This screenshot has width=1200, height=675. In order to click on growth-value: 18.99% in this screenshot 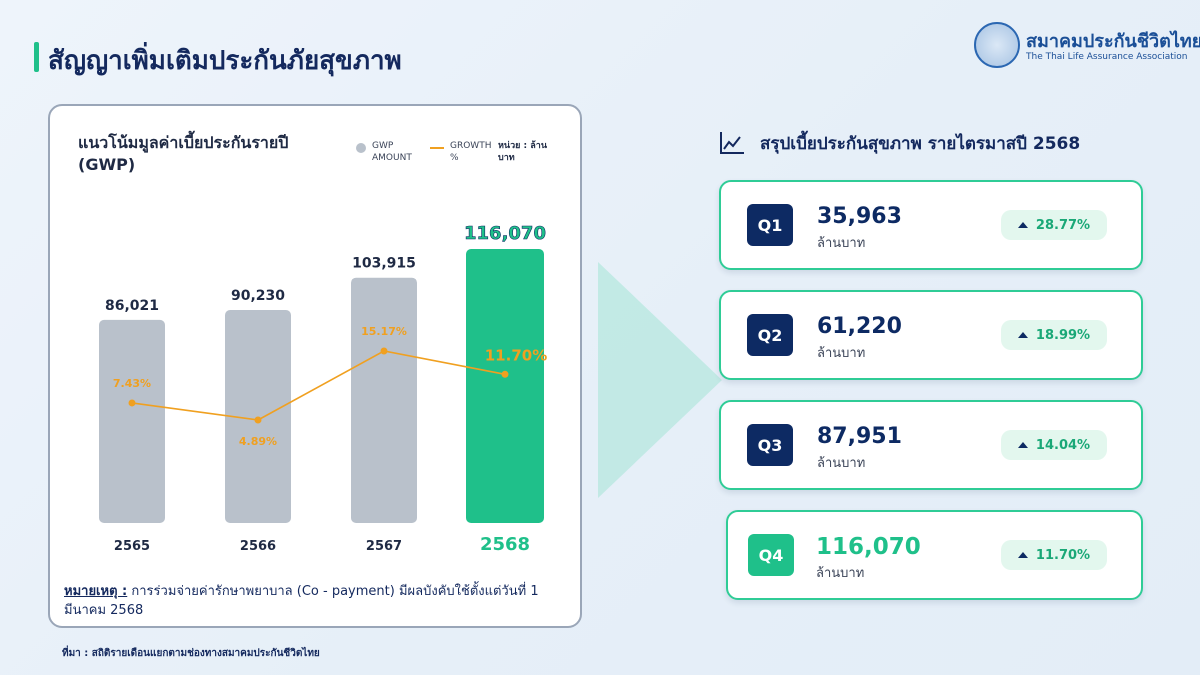, I will do `click(1063, 335)`.